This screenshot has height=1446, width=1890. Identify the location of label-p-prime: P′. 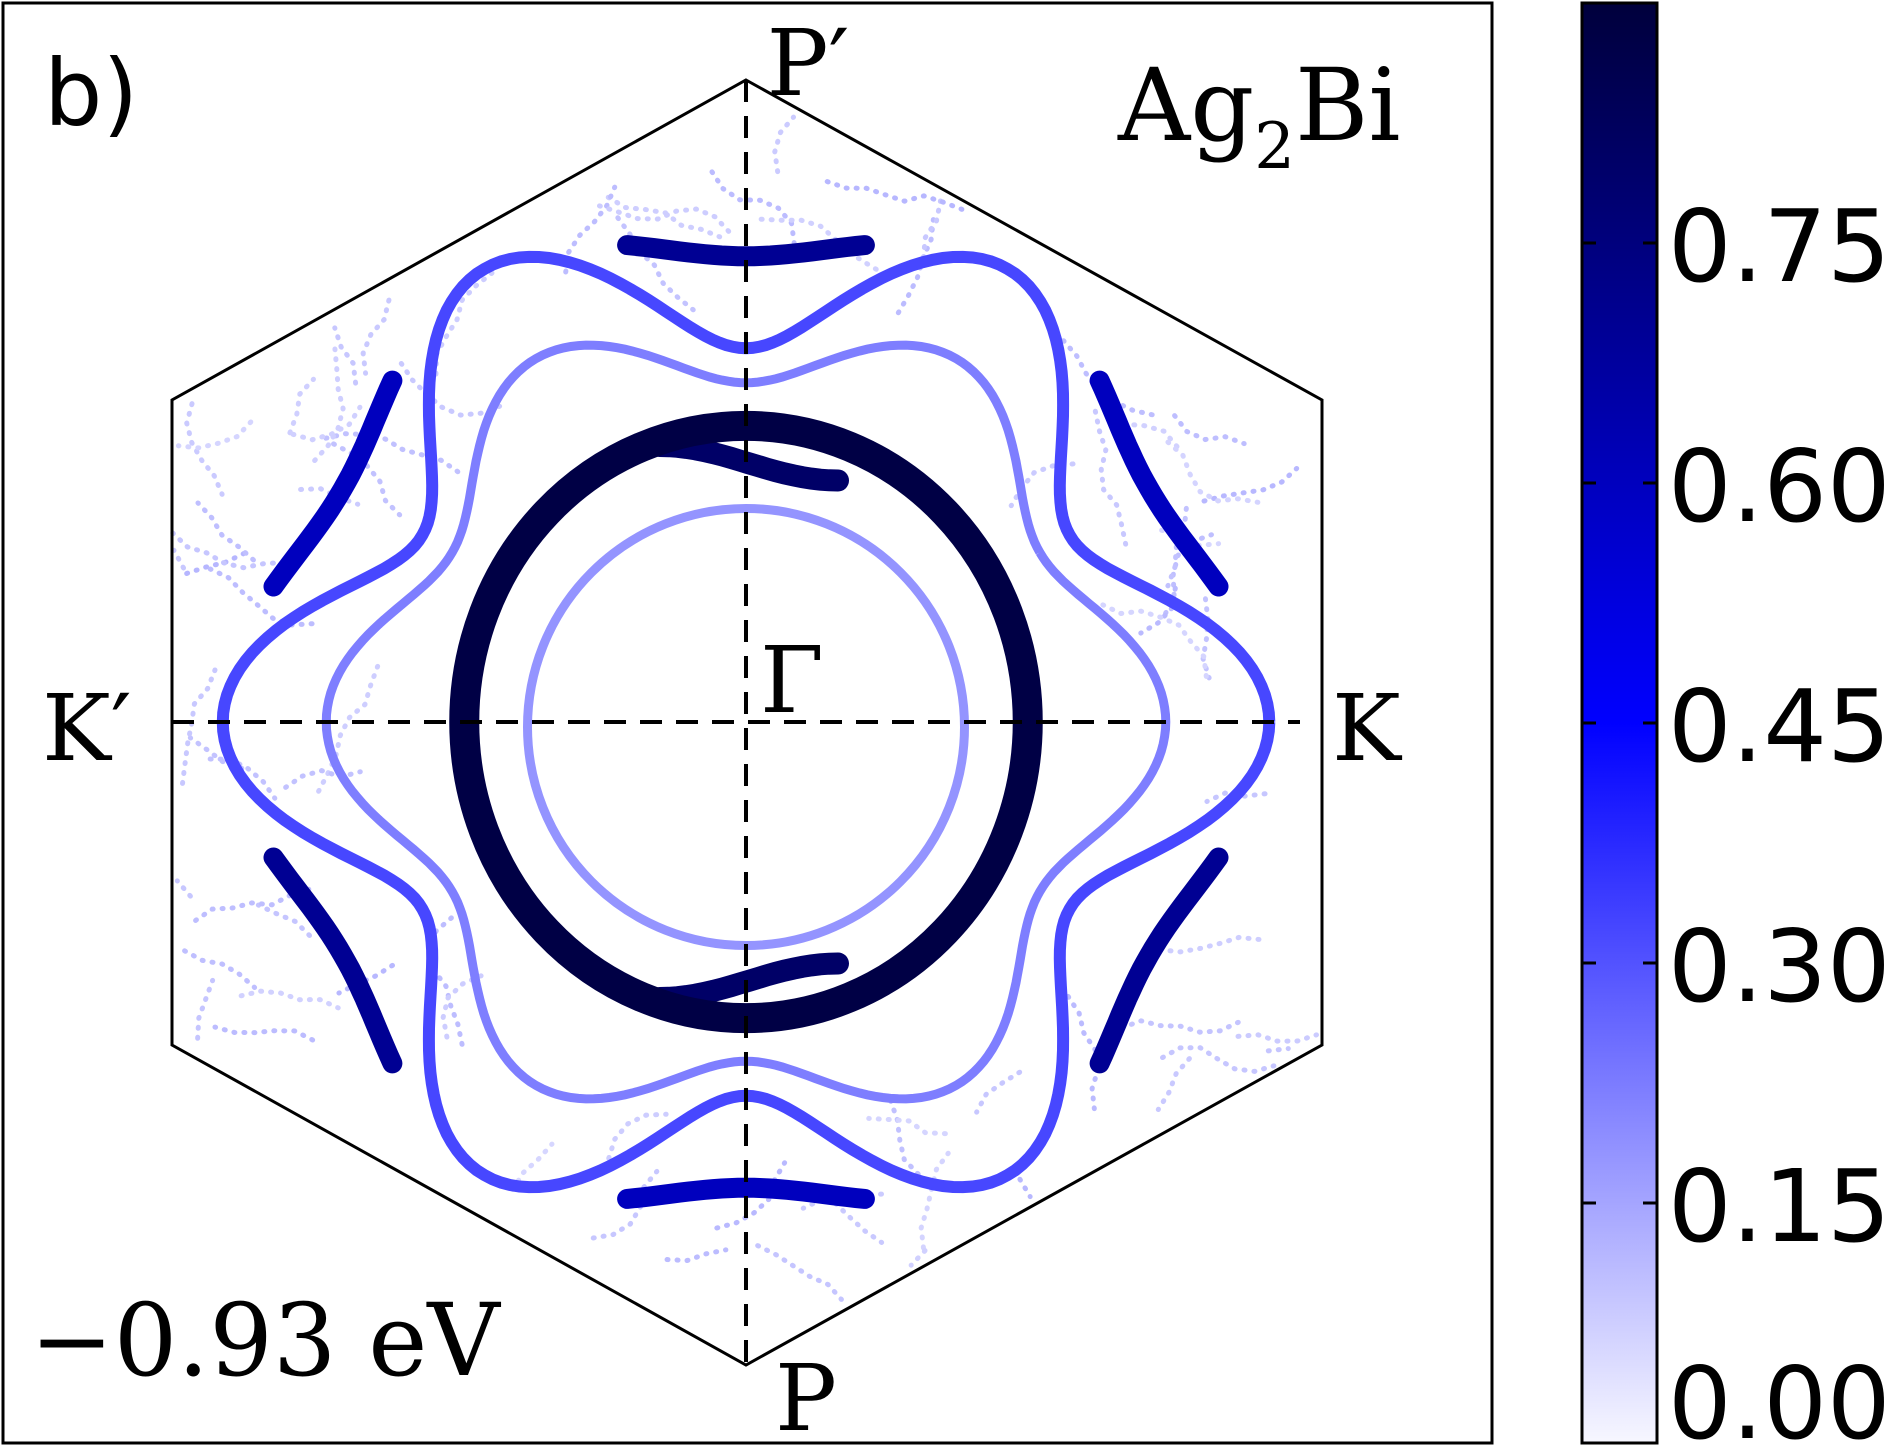
(808, 63).